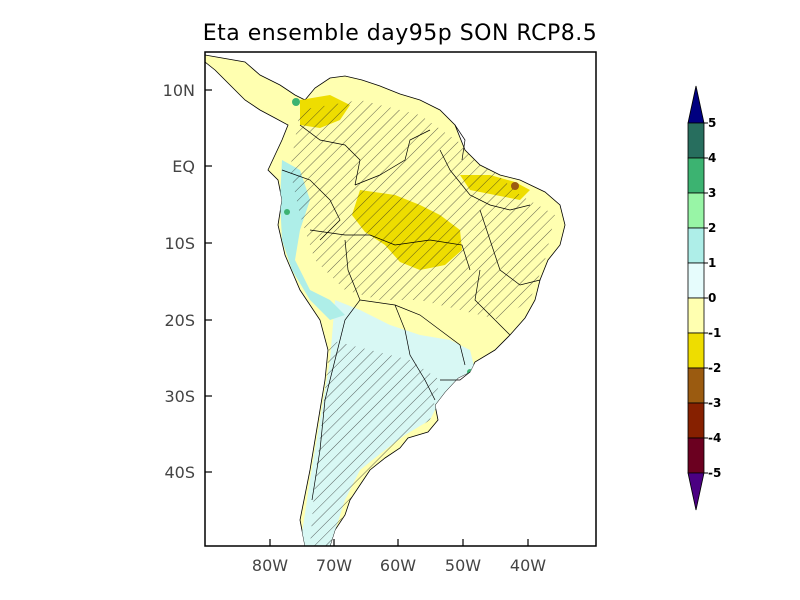 Image resolution: width=800 pixels, height=600 pixels. I want to click on brown-anomaly-spot, so click(515, 186).